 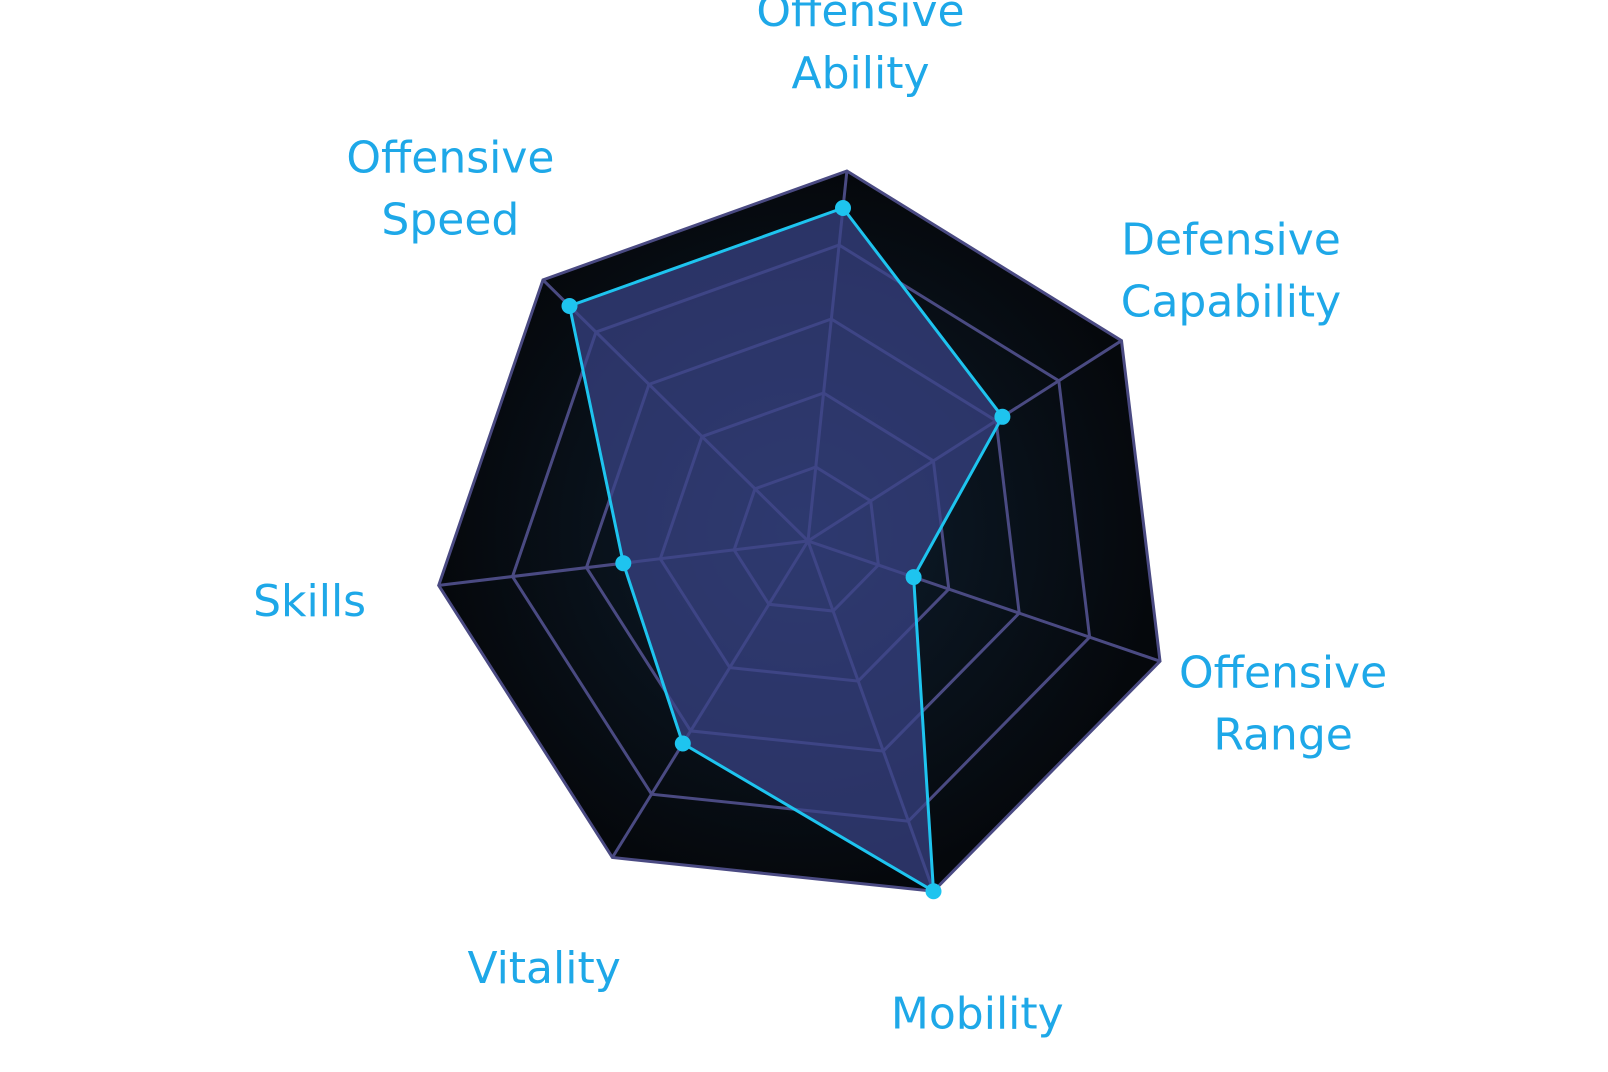 I want to click on axis-label-5: Skills, so click(x=309, y=601).